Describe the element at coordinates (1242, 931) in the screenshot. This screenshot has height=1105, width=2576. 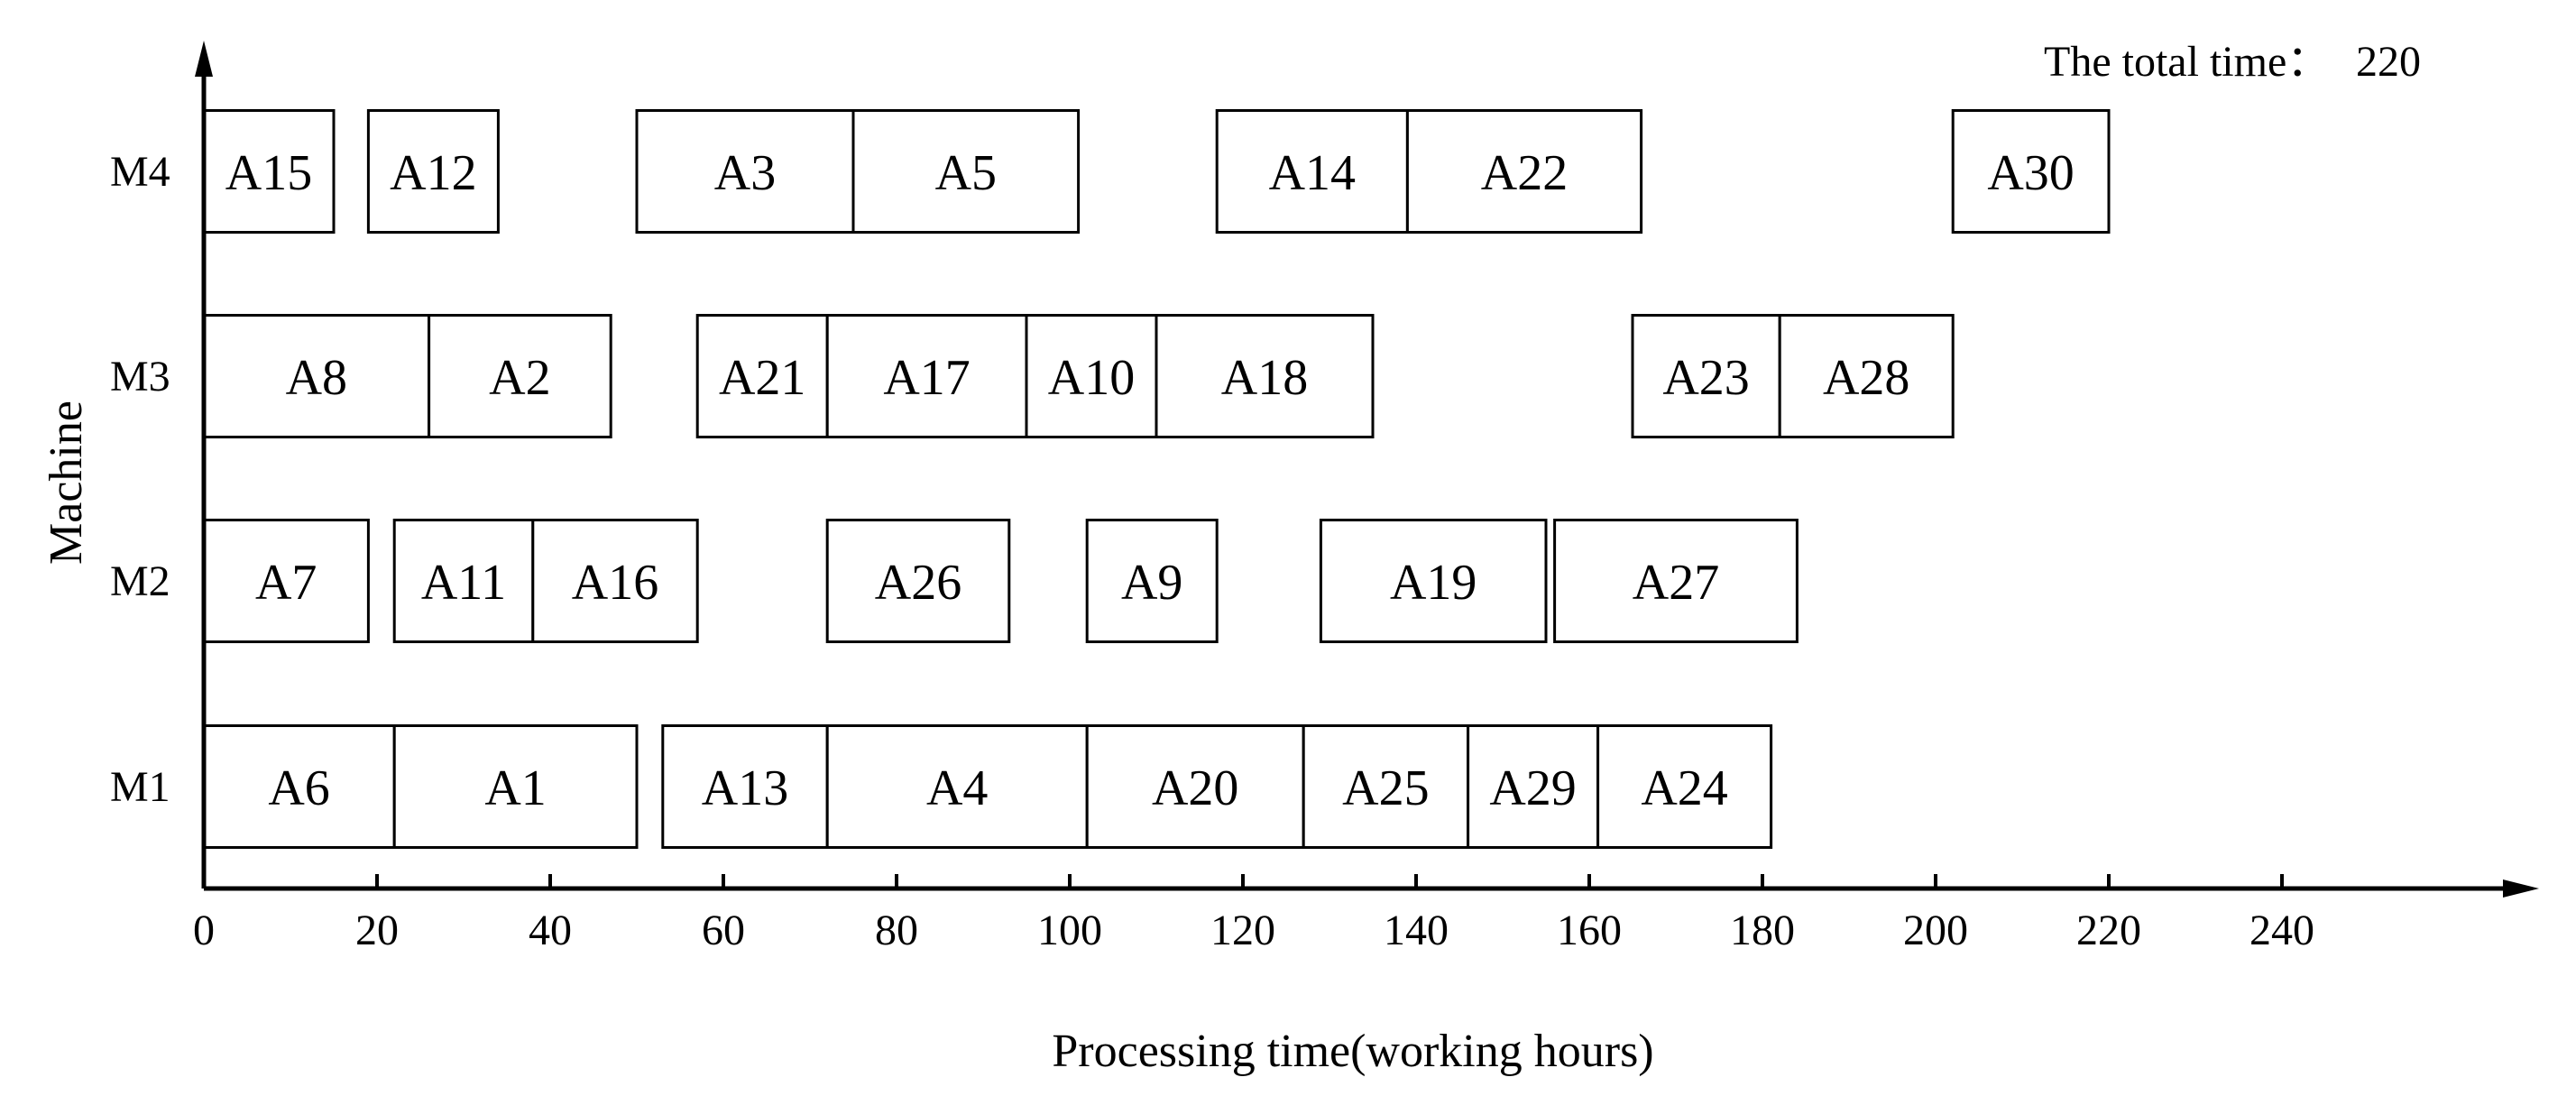
I see `x-tick-label: 120` at that location.